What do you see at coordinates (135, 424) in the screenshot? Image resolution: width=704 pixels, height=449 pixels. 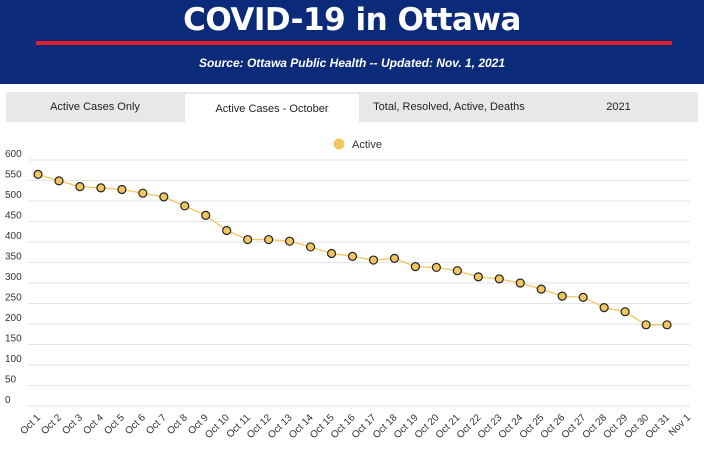 I see `x-tick-label: Oct 6` at bounding box center [135, 424].